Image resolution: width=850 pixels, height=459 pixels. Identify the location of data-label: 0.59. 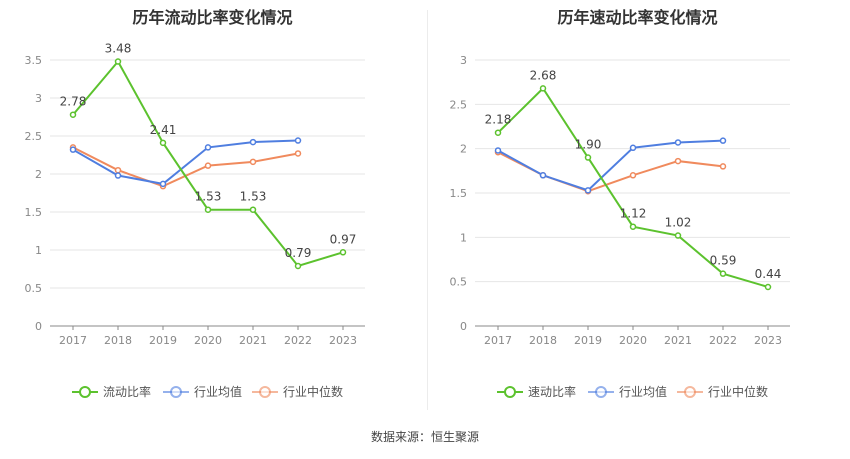
(723, 261).